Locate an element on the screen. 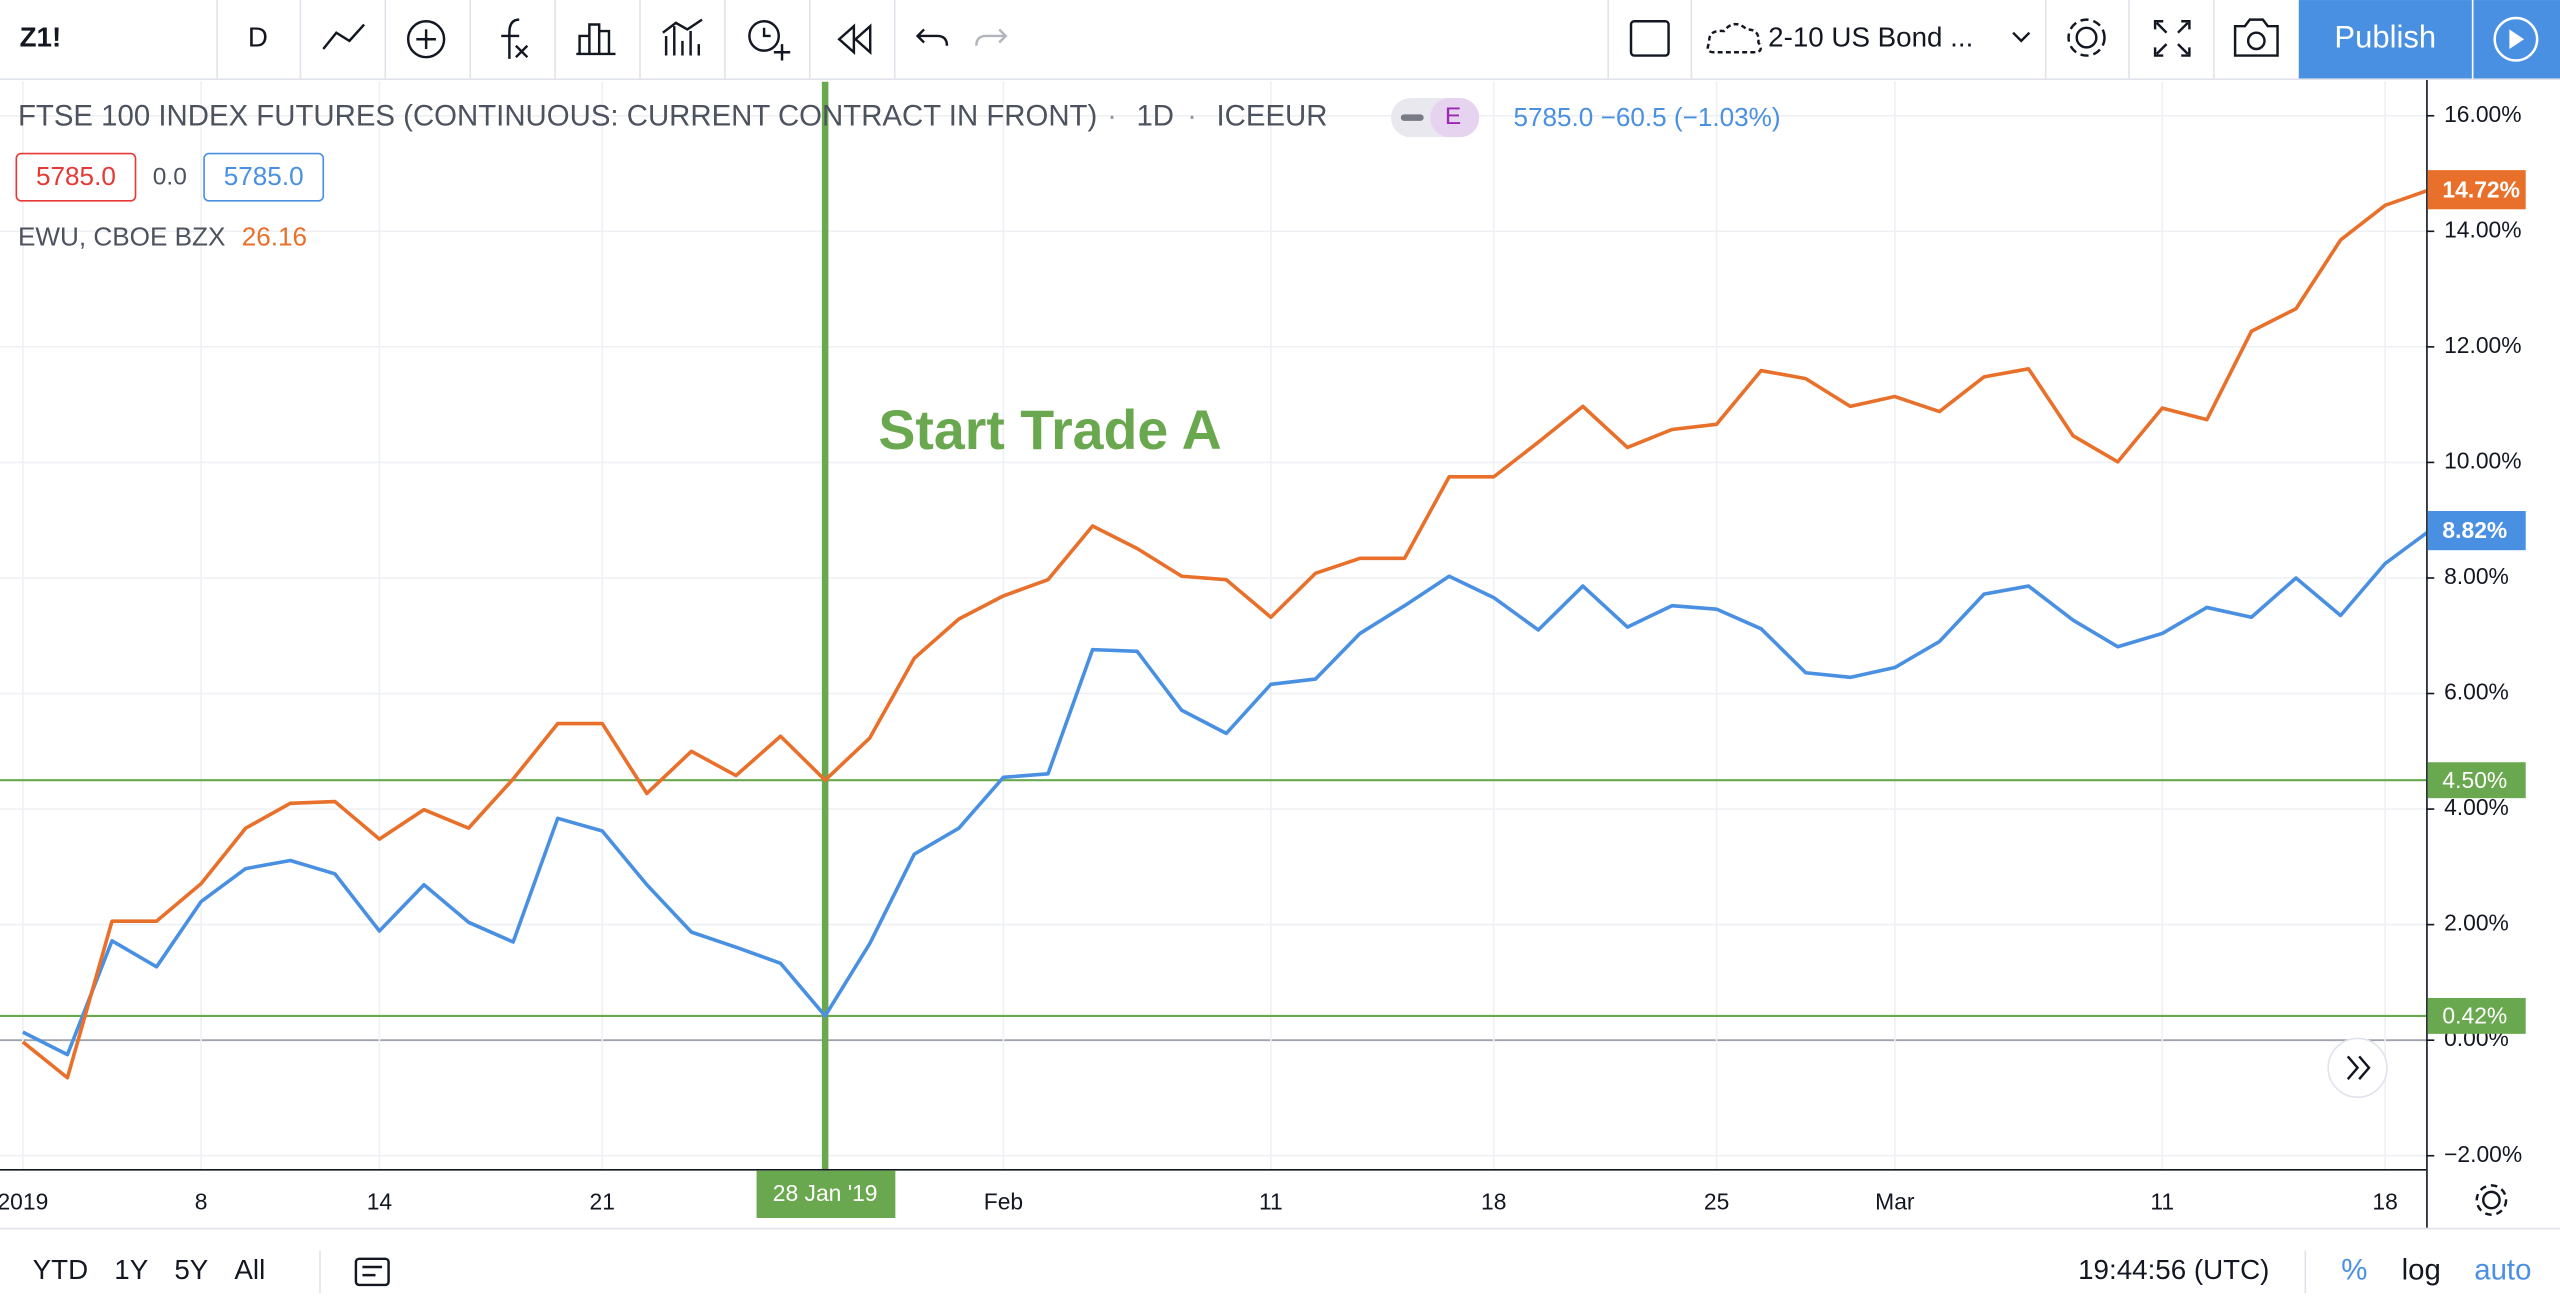 The height and width of the screenshot is (1316, 2560). range-button: 5Y is located at coordinates (191, 1269).